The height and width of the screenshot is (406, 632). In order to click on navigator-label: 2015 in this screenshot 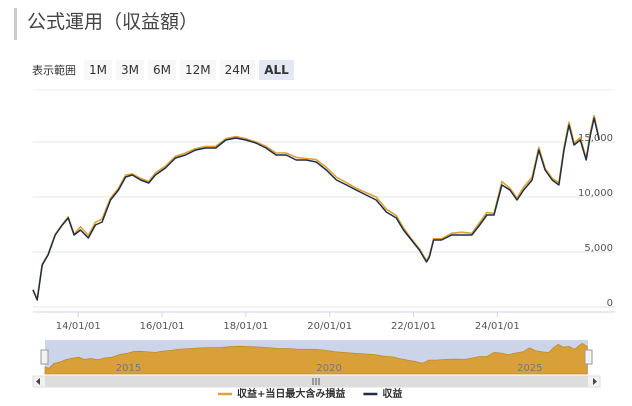, I will do `click(128, 368)`.